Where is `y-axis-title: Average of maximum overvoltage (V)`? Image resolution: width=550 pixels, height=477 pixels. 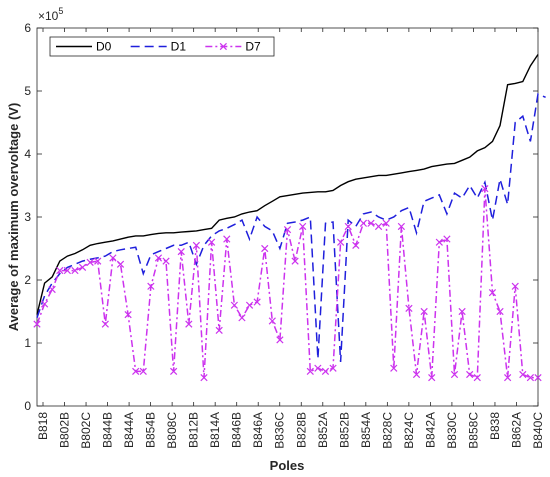
y-axis-title: Average of maximum overvoltage (V) is located at coordinates (13, 217).